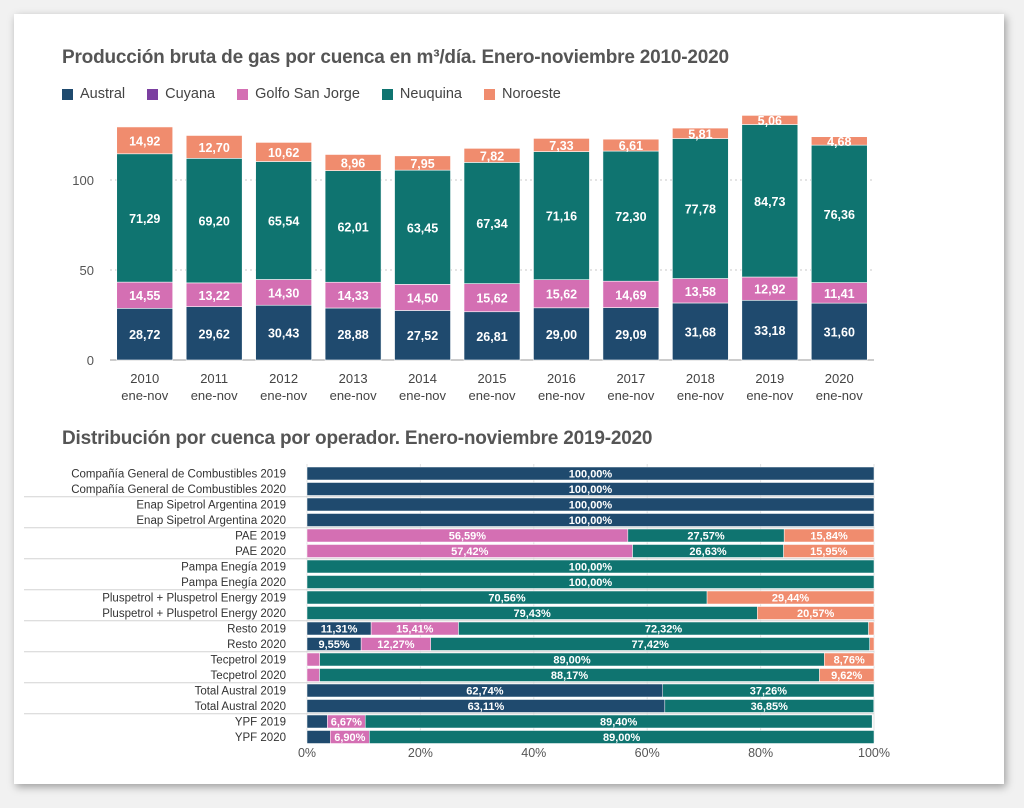 The width and height of the screenshot is (1024, 808). Describe the element at coordinates (760, 753) in the screenshot. I see `x-tick-label: 80%` at that location.